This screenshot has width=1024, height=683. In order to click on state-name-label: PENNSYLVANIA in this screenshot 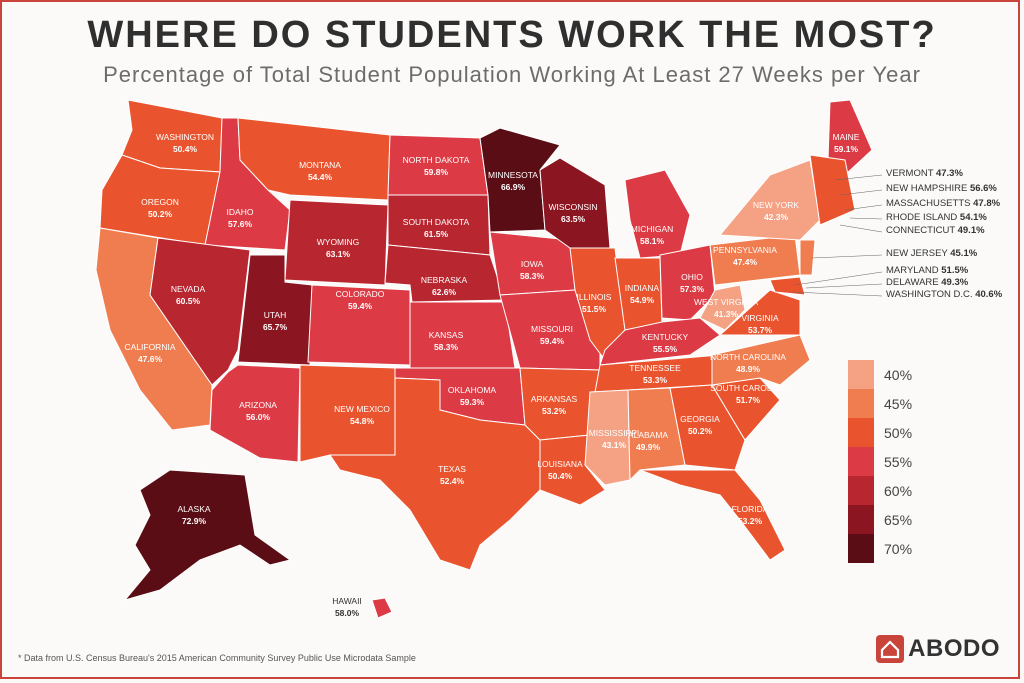, I will do `click(745, 250)`.